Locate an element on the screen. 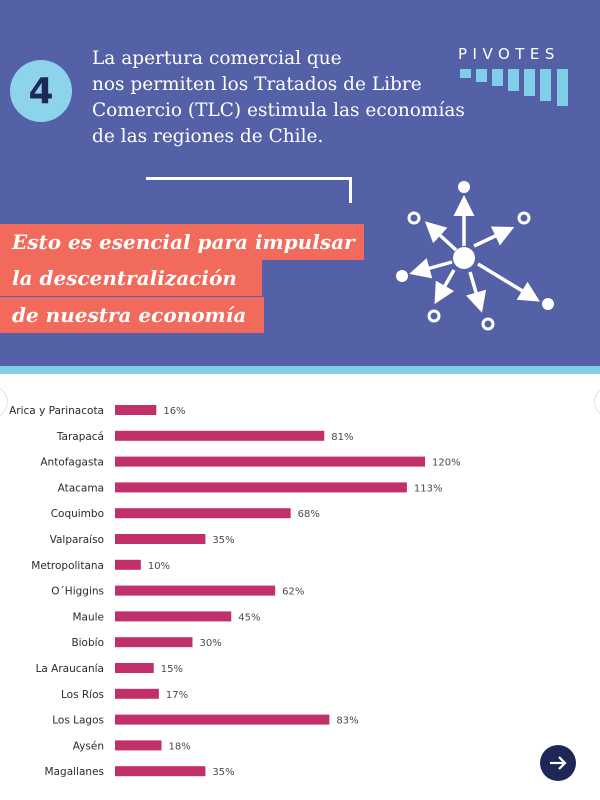 This screenshot has height=800, width=600. category-label: Aysén is located at coordinates (88, 746).